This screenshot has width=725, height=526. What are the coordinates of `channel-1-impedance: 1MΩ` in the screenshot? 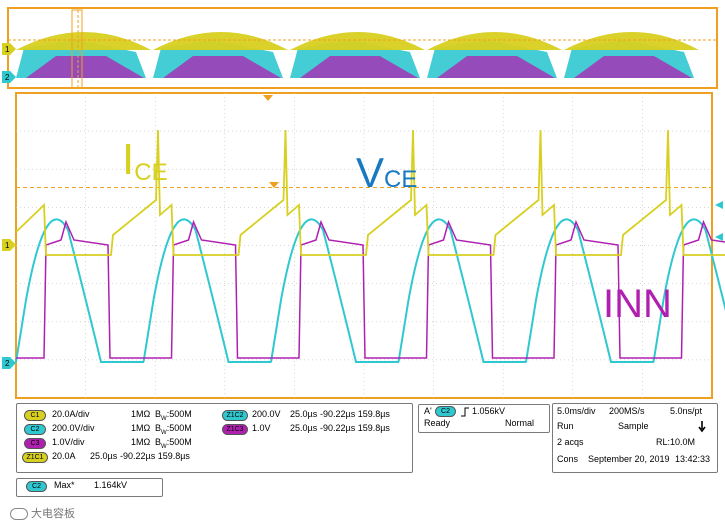 It's located at (141, 414).